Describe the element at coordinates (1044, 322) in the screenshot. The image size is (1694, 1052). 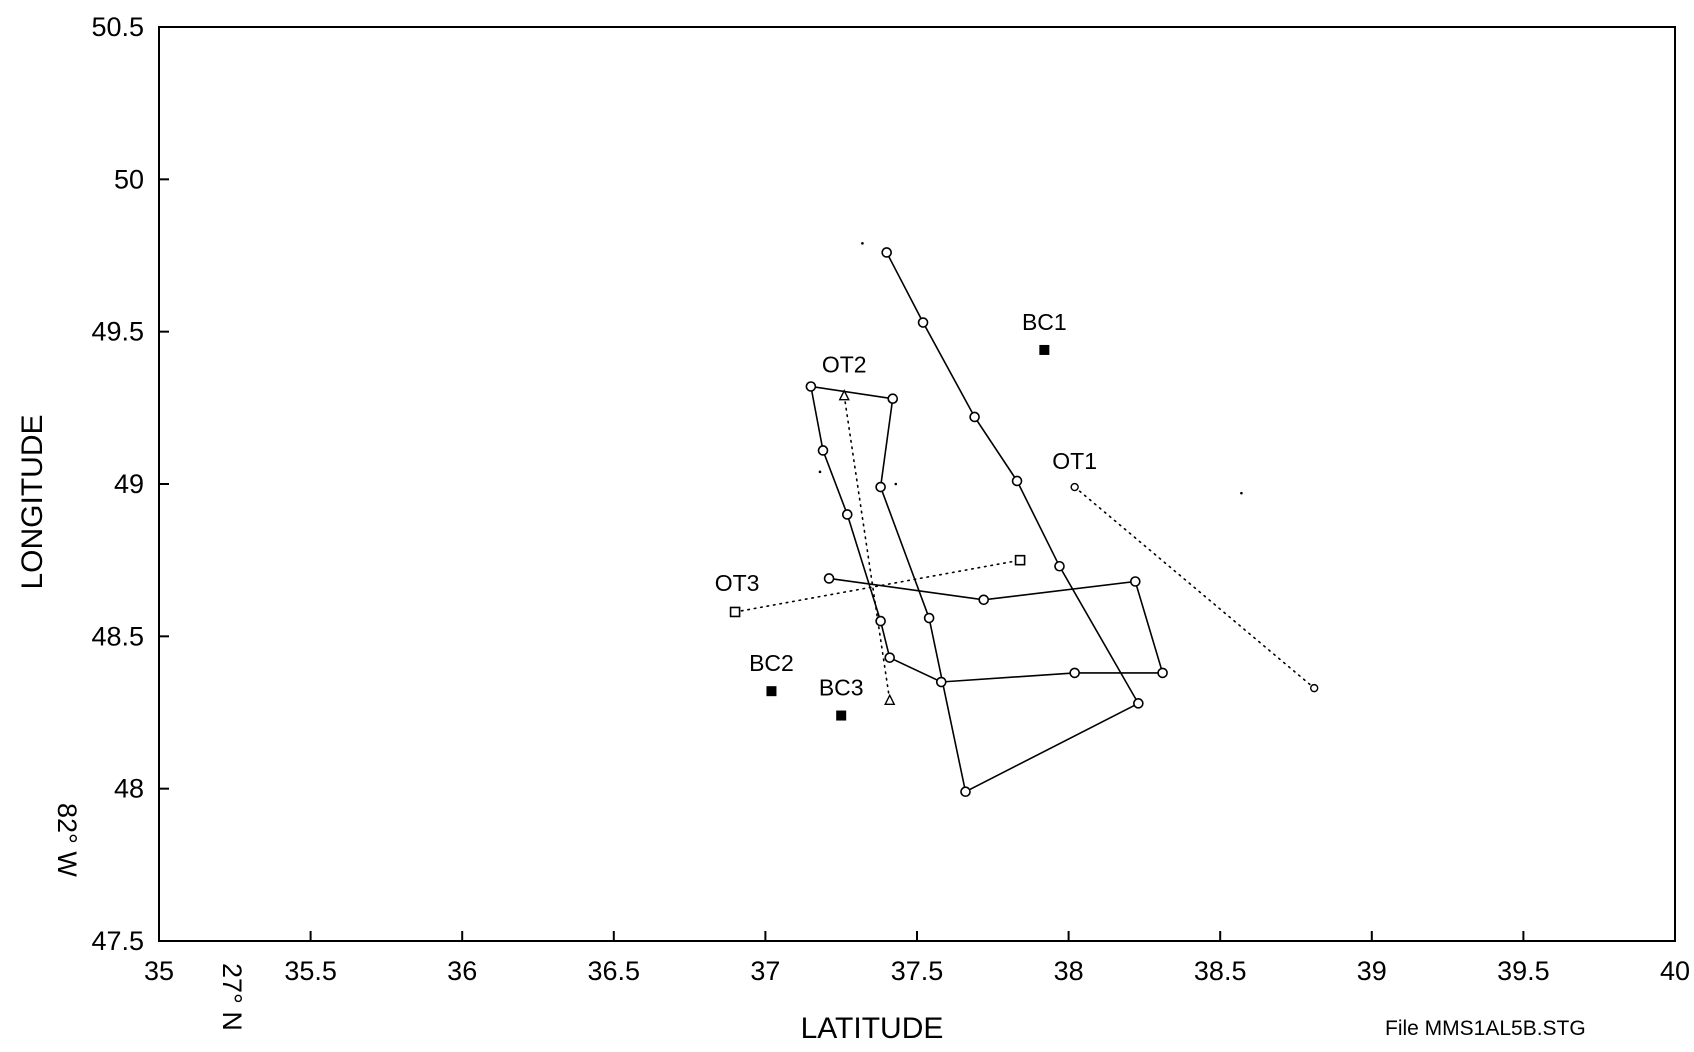
I see `bc1-label: BC1` at that location.